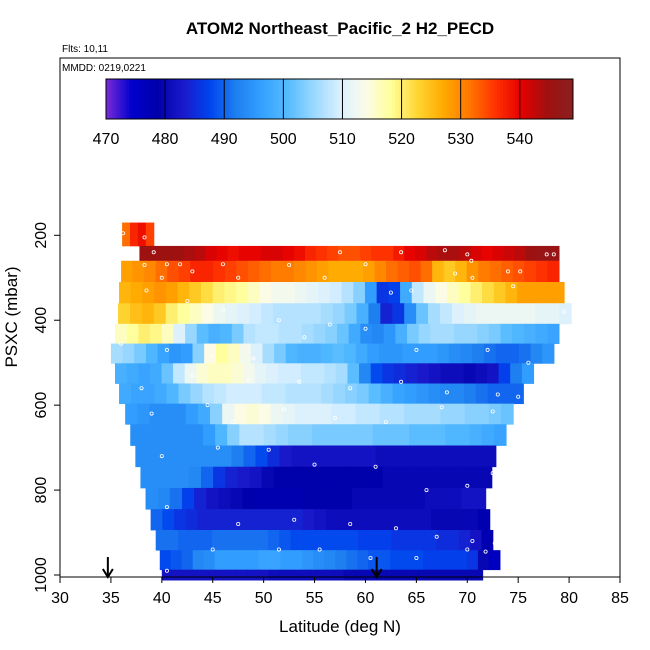 Image resolution: width=650 pixels, height=650 pixels. Describe the element at coordinates (339, 99) in the screenshot. I see `colorbar-frame` at that location.